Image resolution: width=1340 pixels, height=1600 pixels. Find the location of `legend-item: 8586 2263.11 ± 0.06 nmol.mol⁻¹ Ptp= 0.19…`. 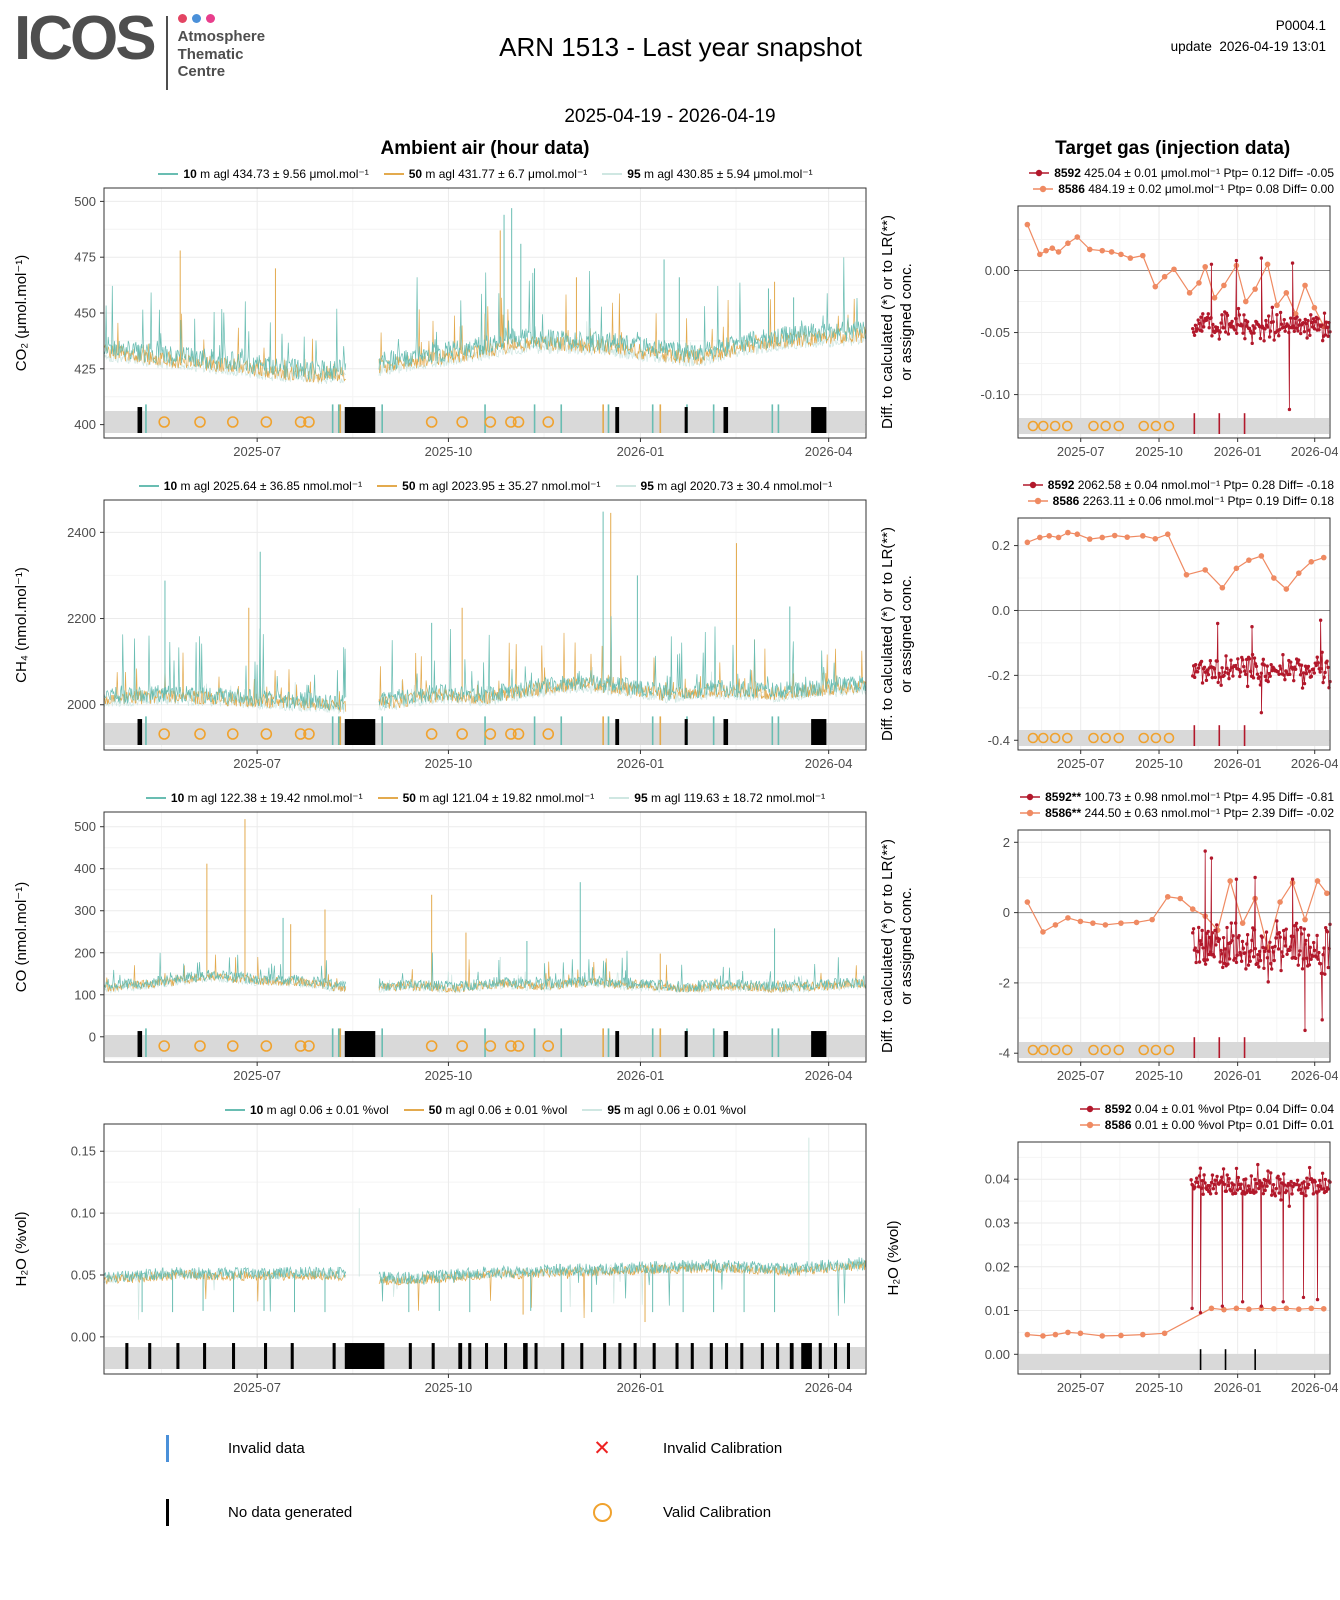

legend-item: 8586 2263.11 ± 0.06 nmol.mol⁻¹ Ptp= 0.19… is located at coordinates (1180, 501).